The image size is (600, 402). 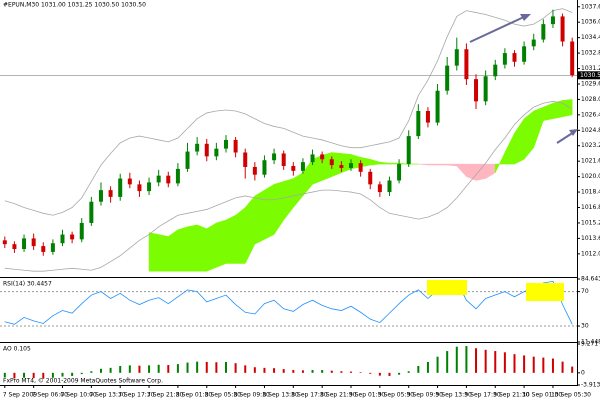 I want to click on highlight-box, so click(x=447, y=287).